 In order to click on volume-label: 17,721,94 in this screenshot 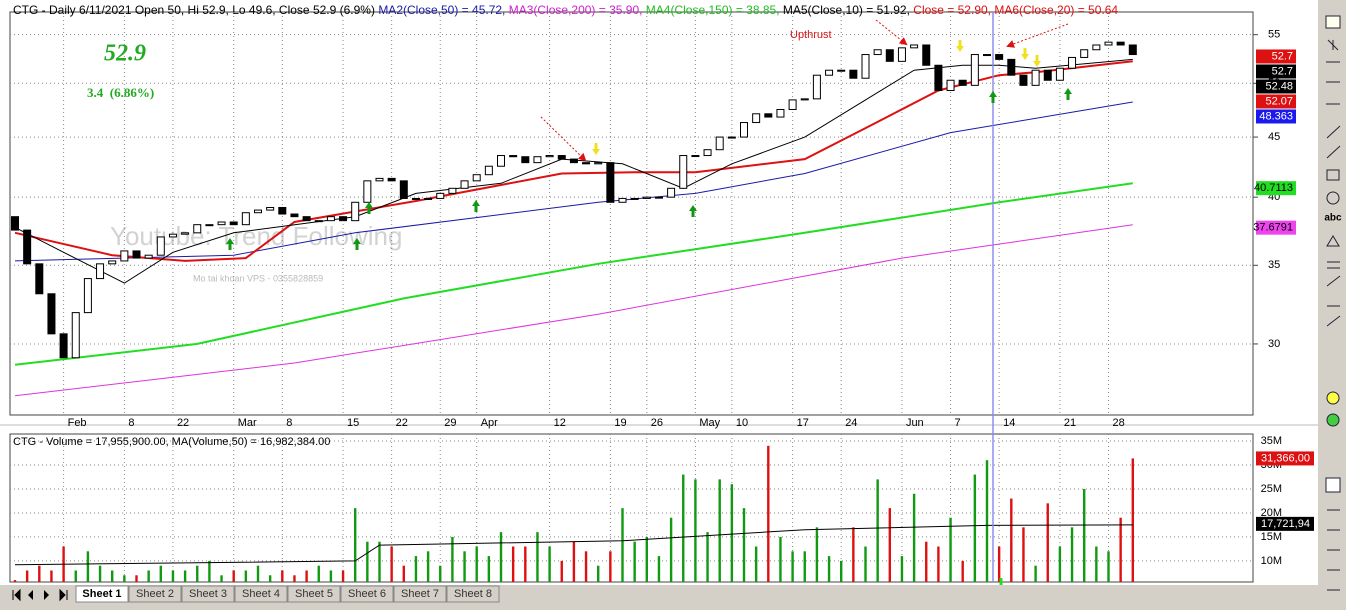, I will do `click(1285, 524)`.